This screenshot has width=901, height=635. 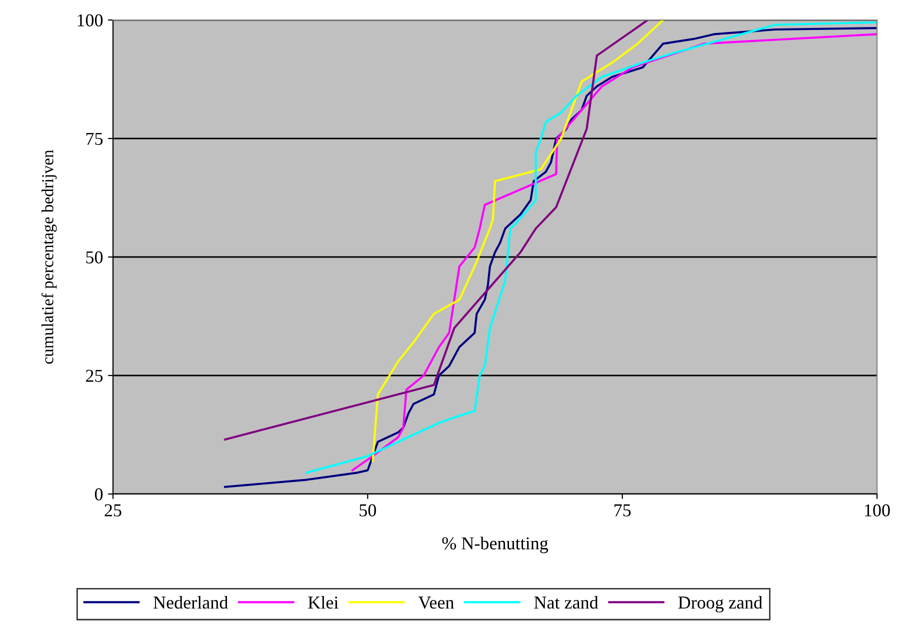 What do you see at coordinates (49, 257) in the screenshot?
I see `y-axis-title: cumulatief percentage bedrijven` at bounding box center [49, 257].